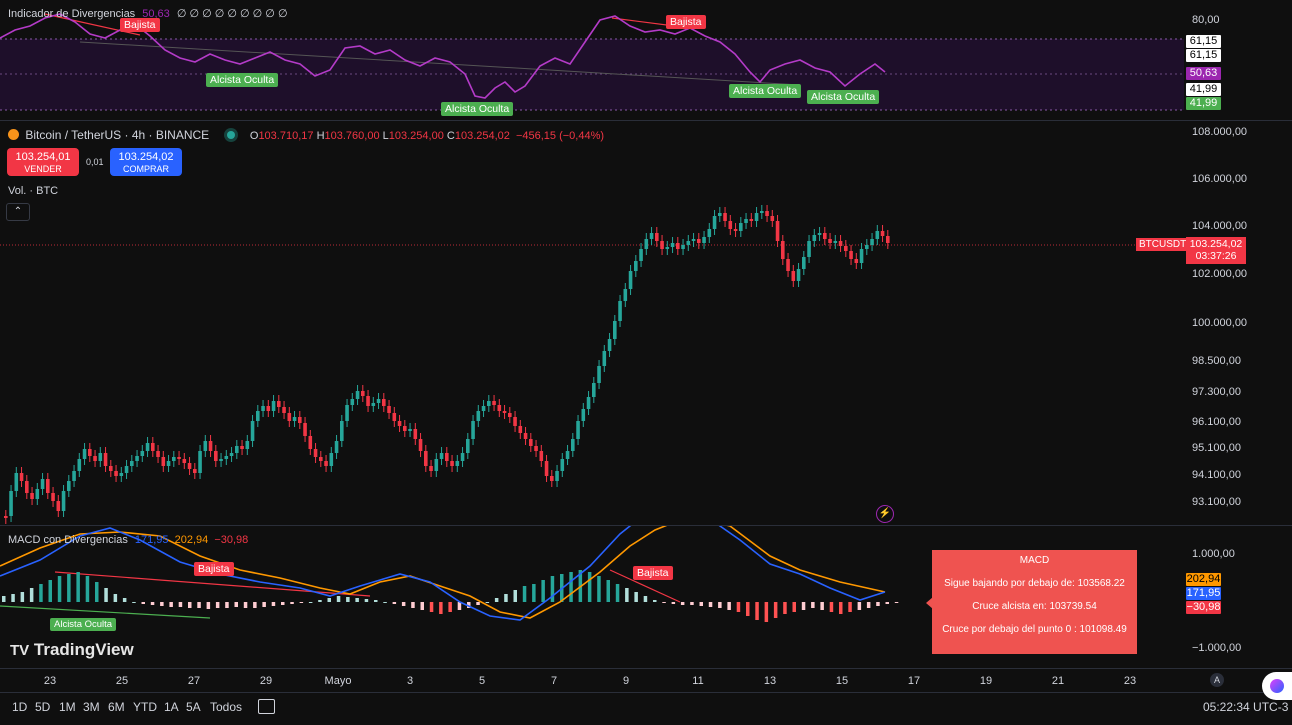 This screenshot has height=725, width=1292. What do you see at coordinates (20, 650) in the screenshot?
I see `tradingview-logo-icon: TV` at bounding box center [20, 650].